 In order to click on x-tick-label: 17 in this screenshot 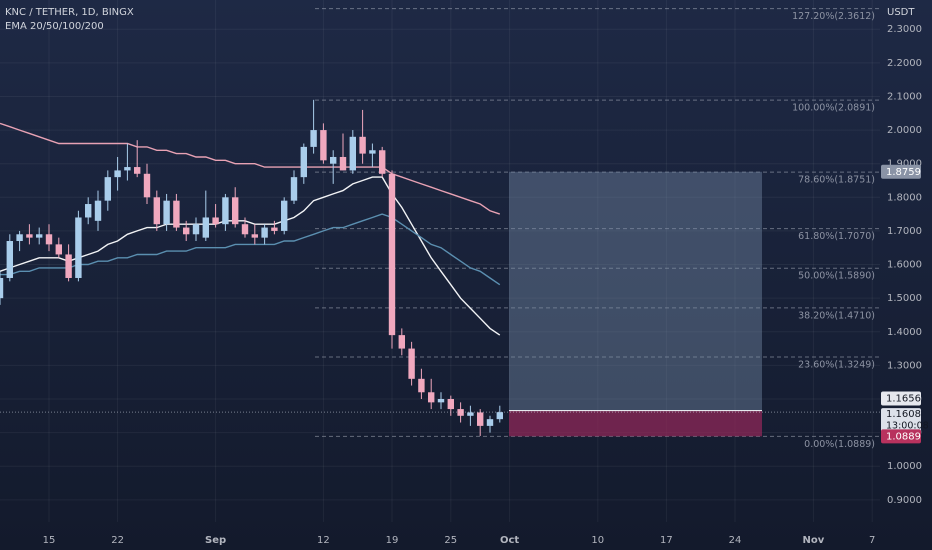, I will do `click(666, 540)`.